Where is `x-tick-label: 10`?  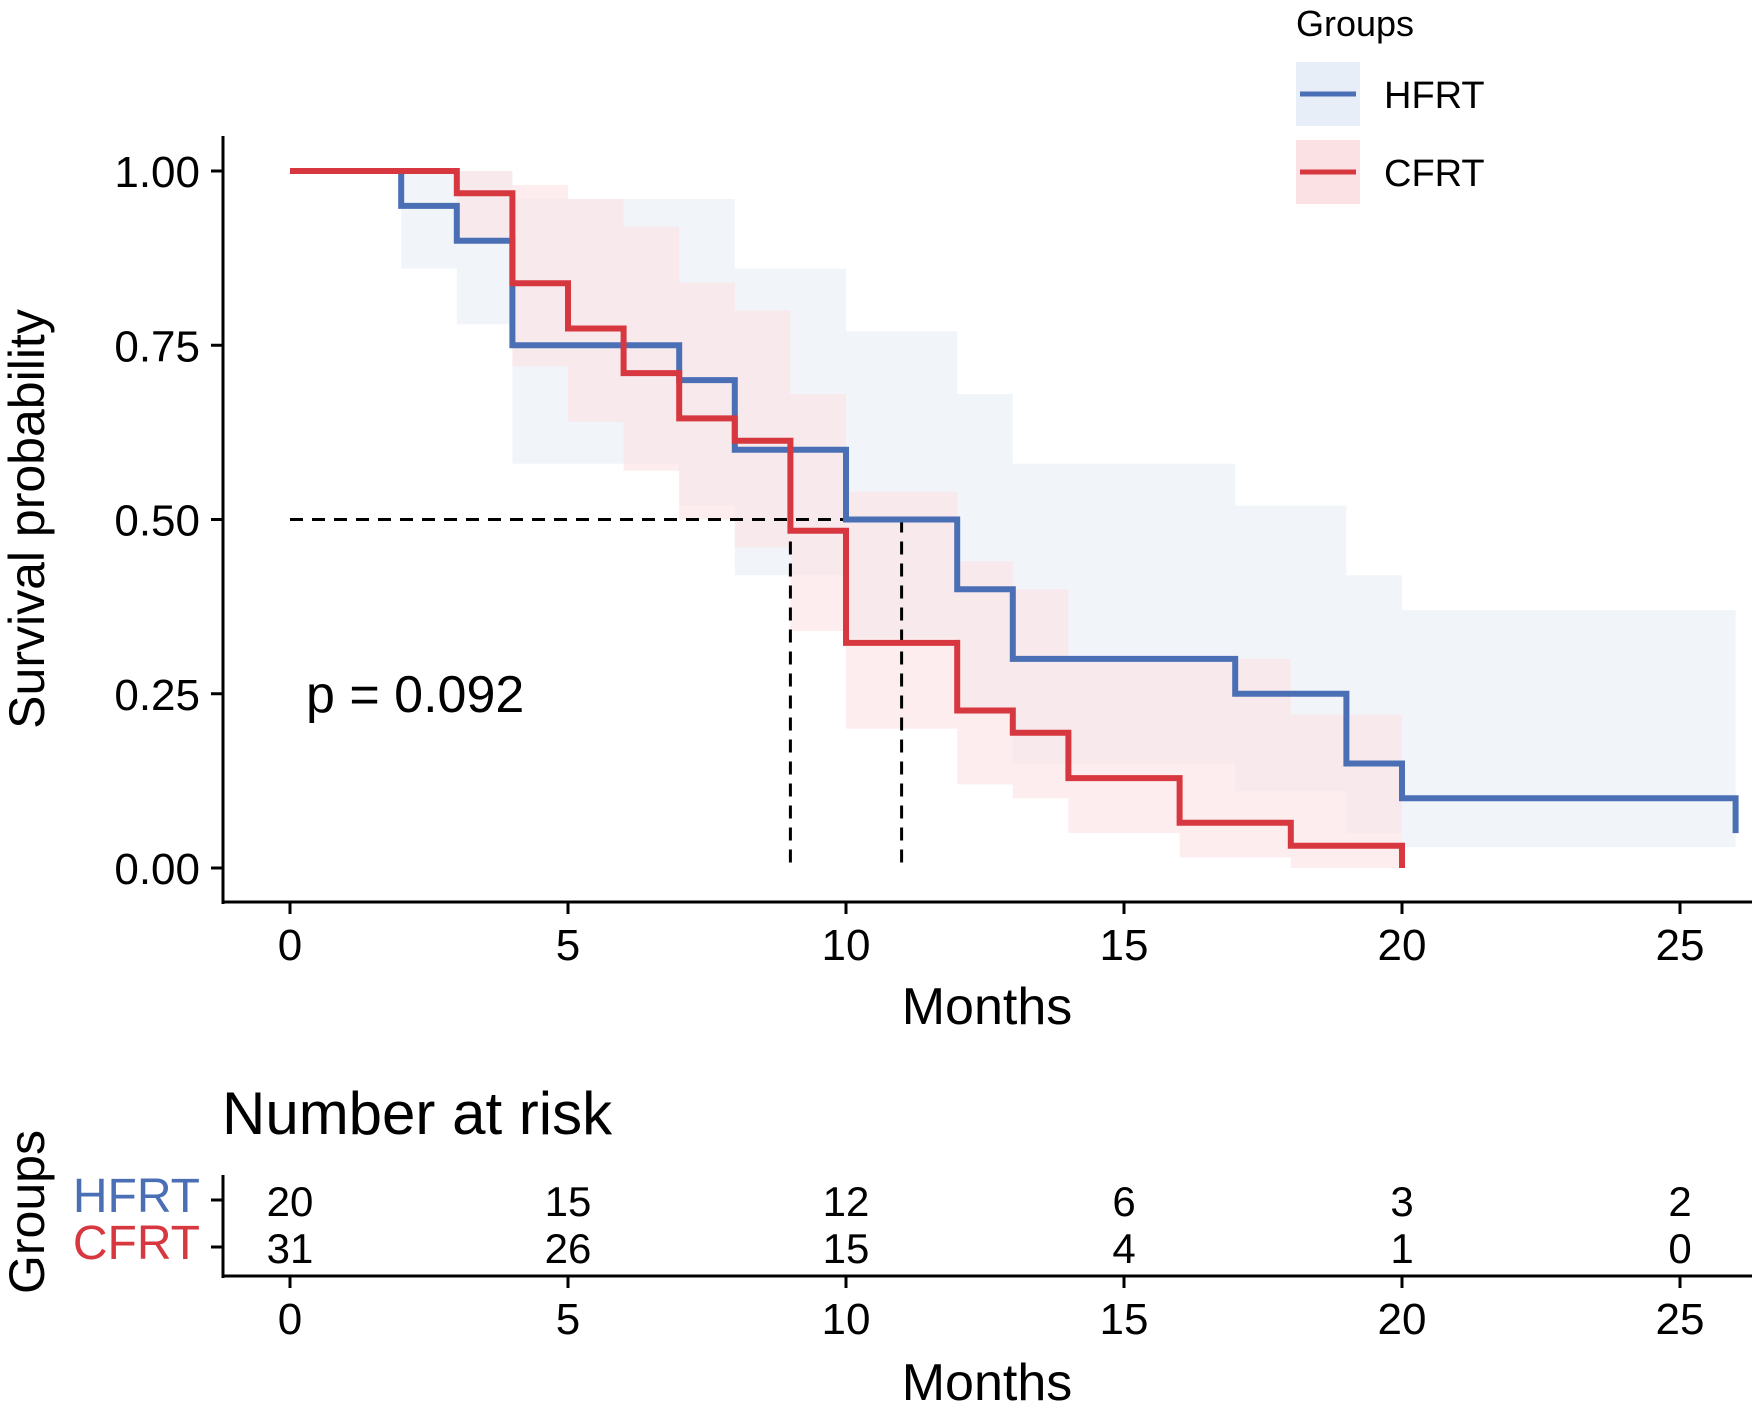
x-tick-label: 10 is located at coordinates (846, 945).